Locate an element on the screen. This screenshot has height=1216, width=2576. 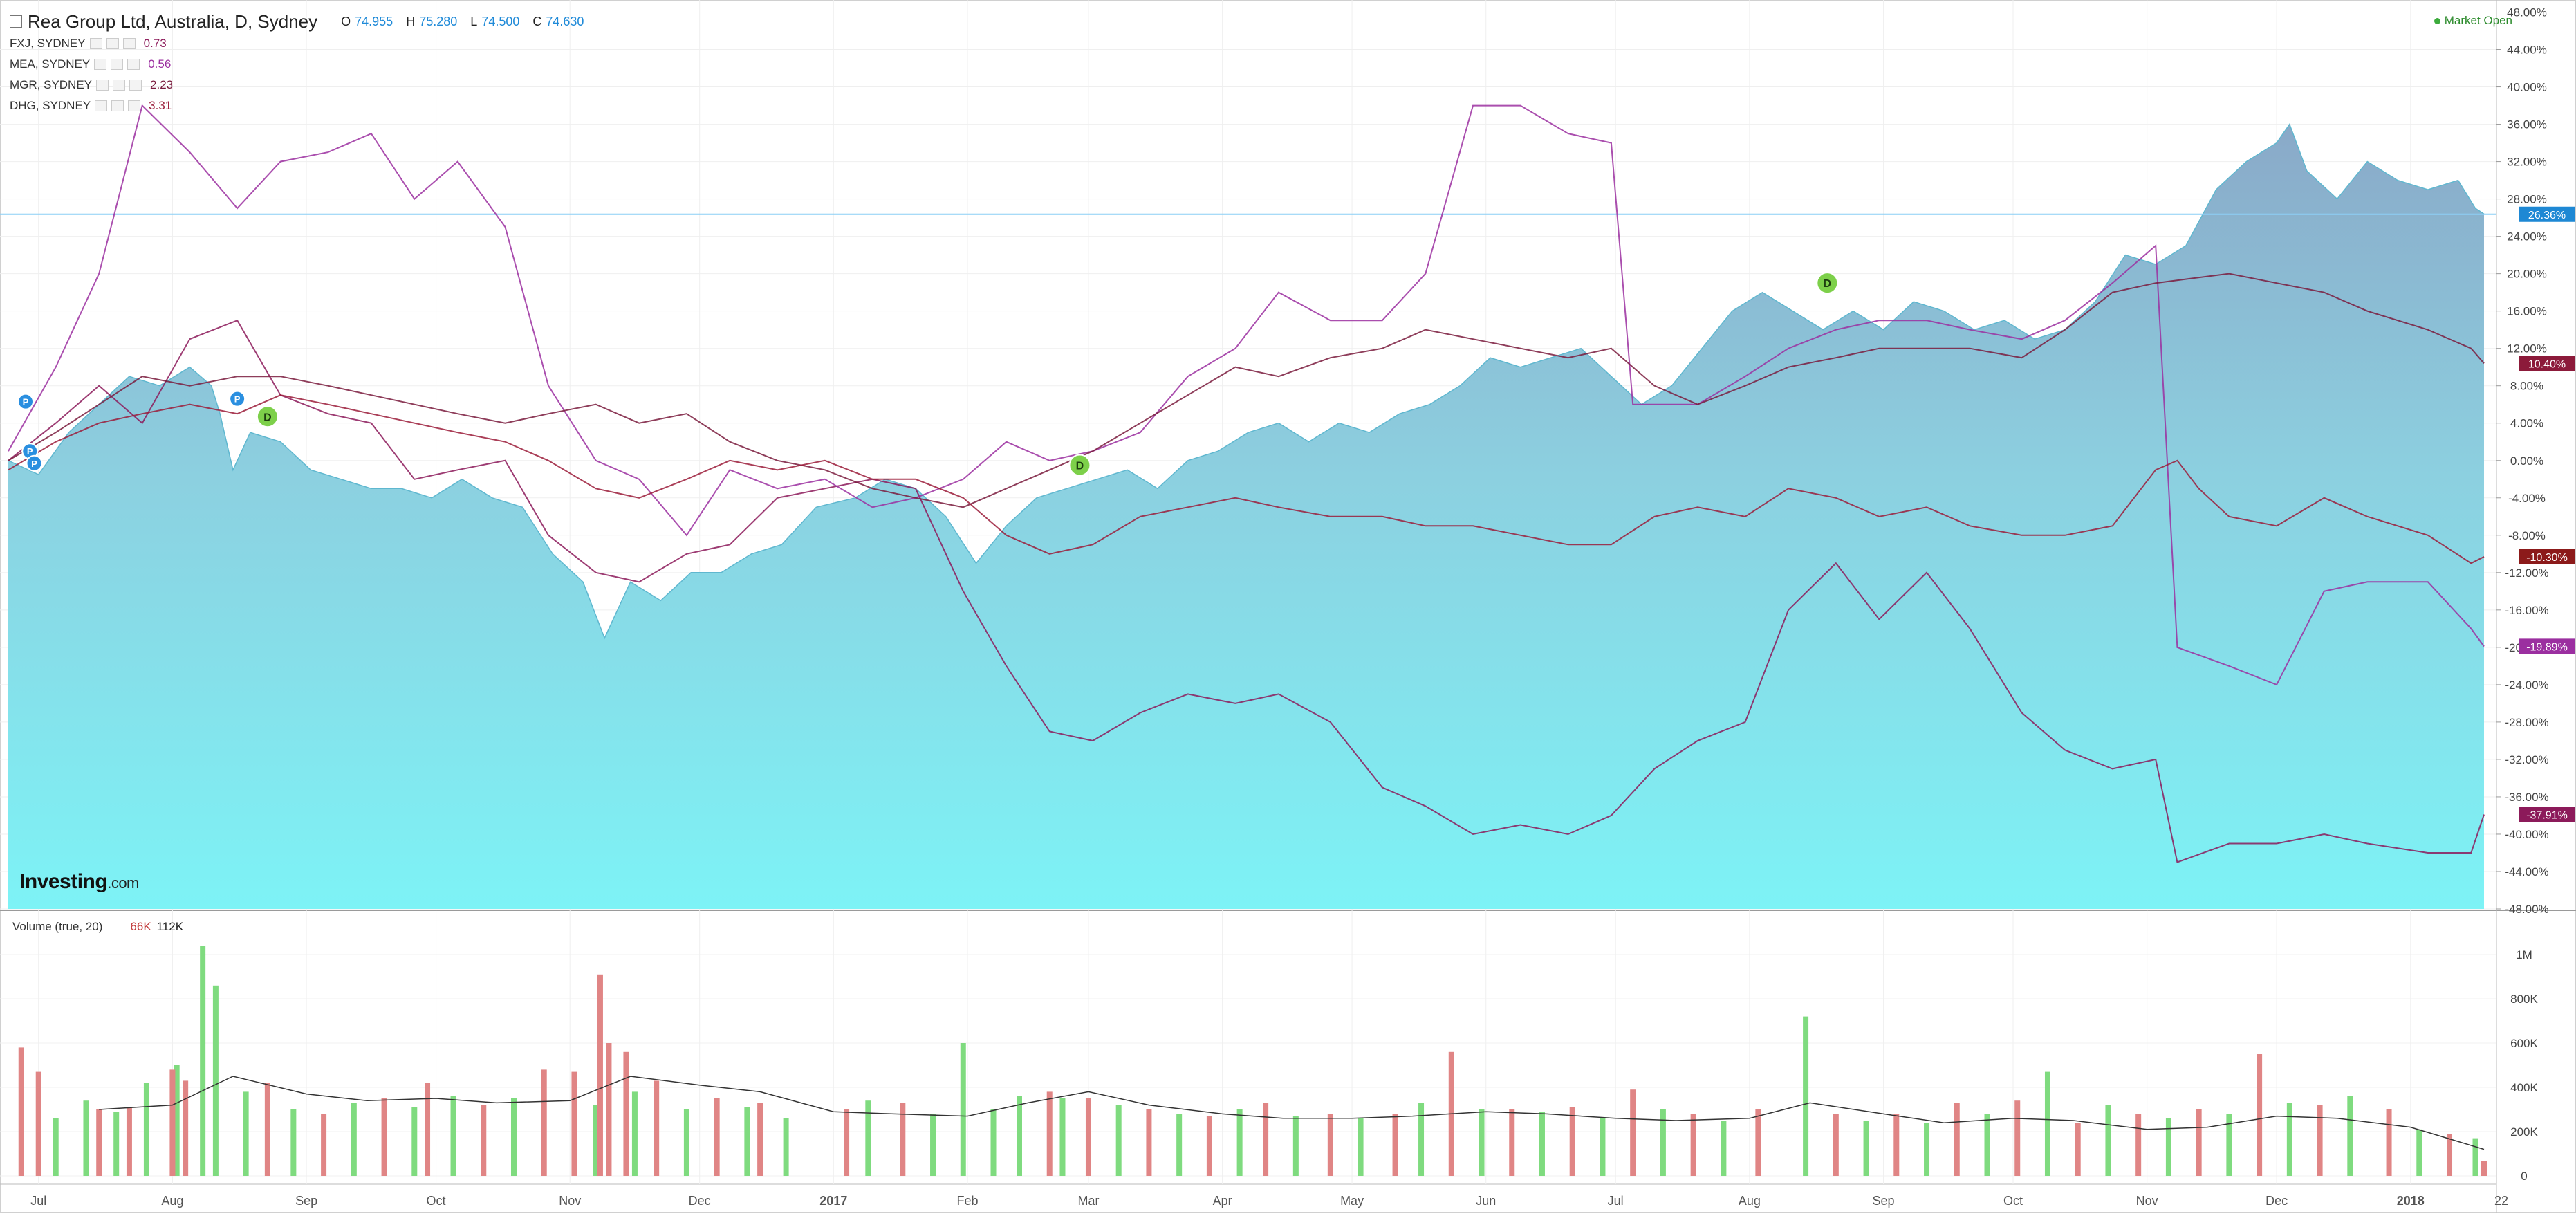
y-tick-label: 8.00% is located at coordinates (2526, 387).